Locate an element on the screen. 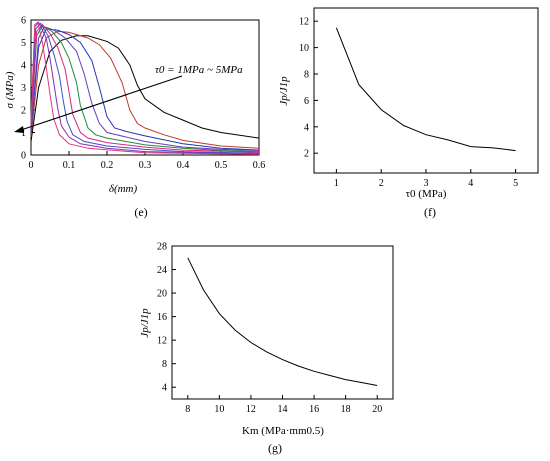  panel-g-y-label: Jp/J1p is located at coordinates (145, 323).